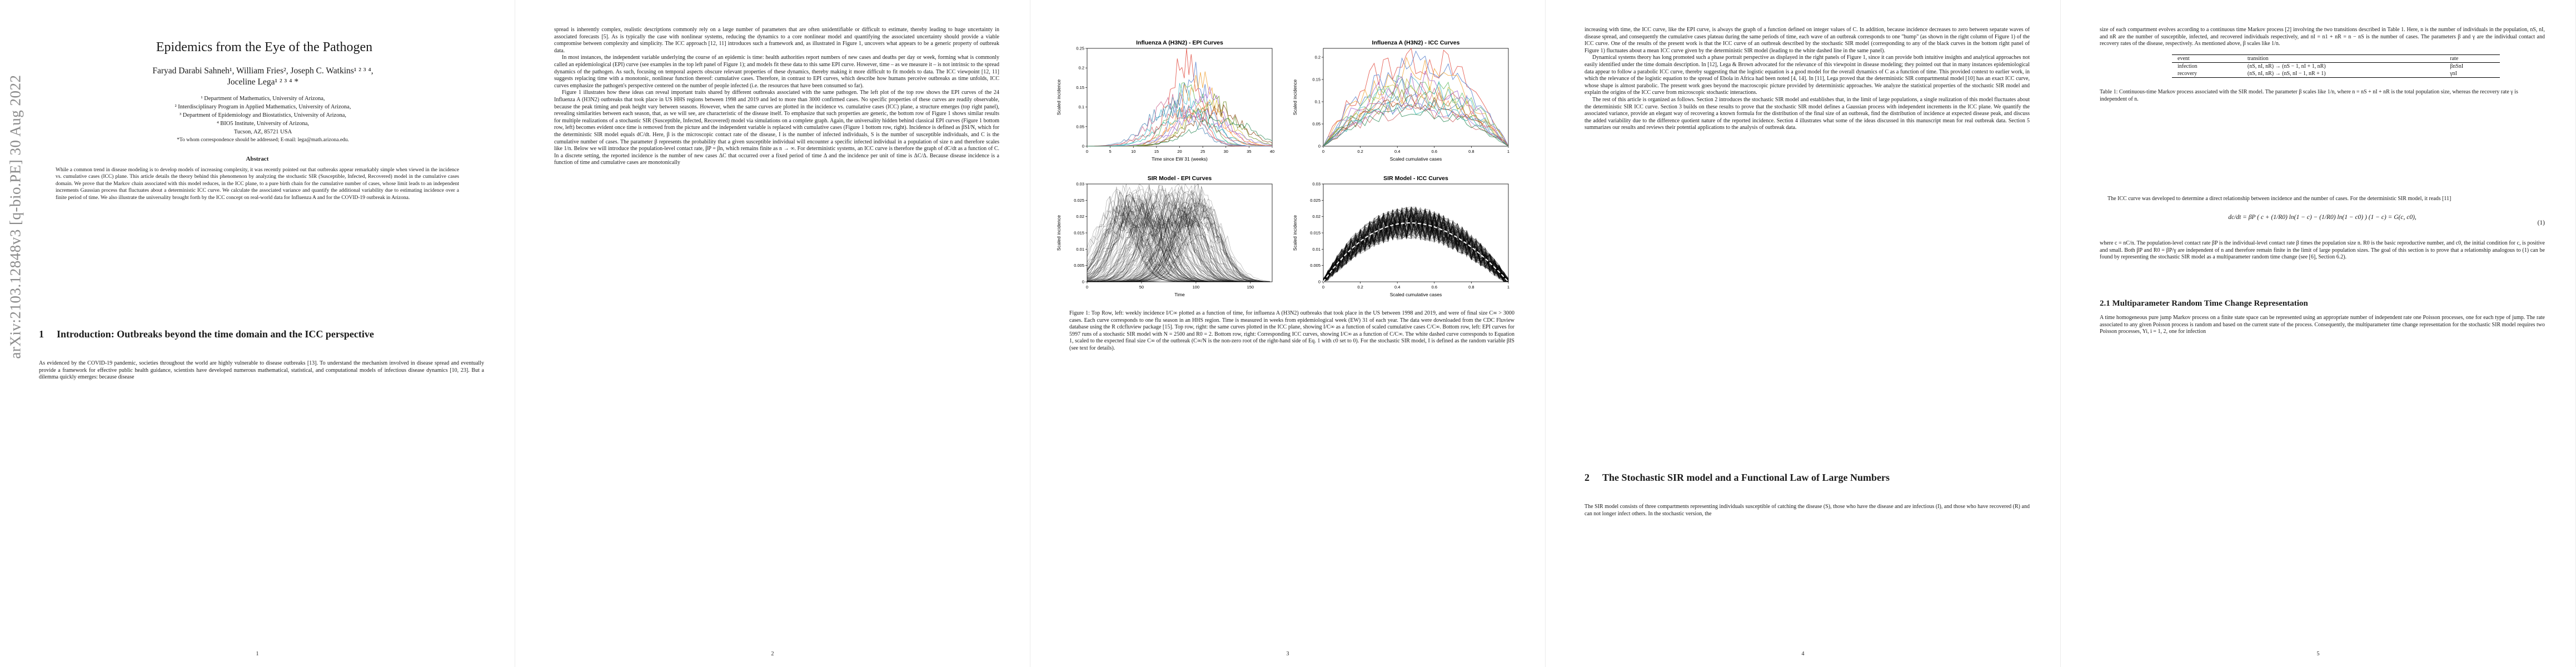 This screenshot has height=667, width=2576. Describe the element at coordinates (2541, 223) in the screenshot. I see `equation-number: (1)` at that location.